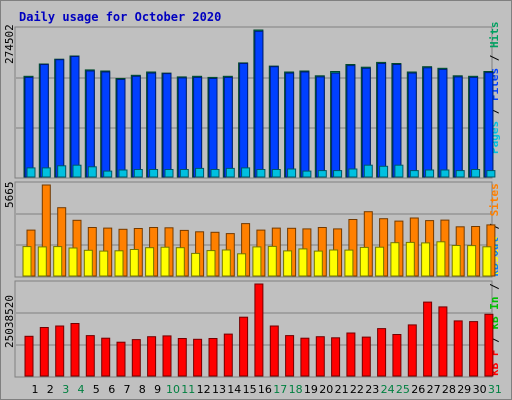 The image size is (512, 400). What do you see at coordinates (65, 389) in the screenshot?
I see `day-label: 3` at bounding box center [65, 389].